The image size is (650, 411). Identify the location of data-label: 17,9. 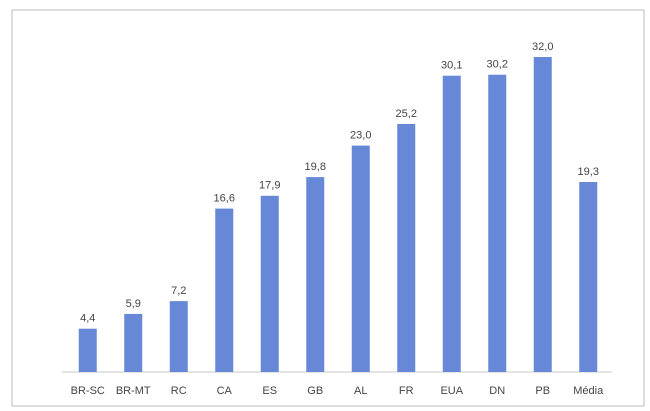
(269, 186).